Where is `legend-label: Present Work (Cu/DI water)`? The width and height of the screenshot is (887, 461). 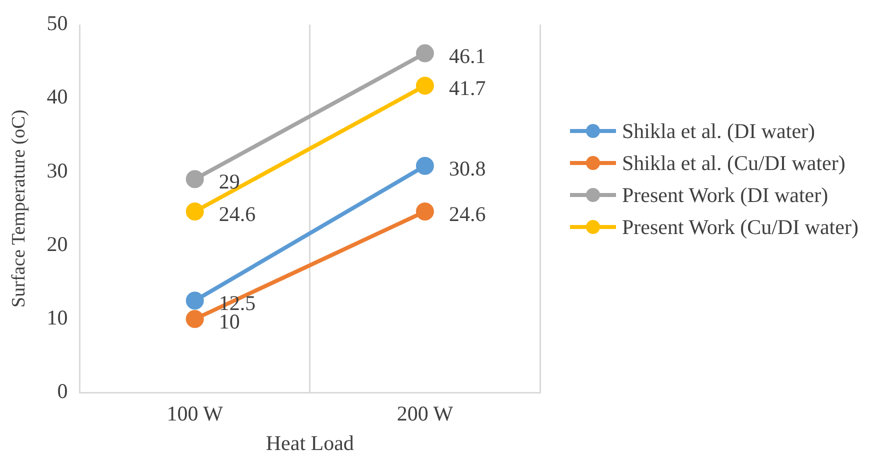 legend-label: Present Work (Cu/DI water) is located at coordinates (740, 227).